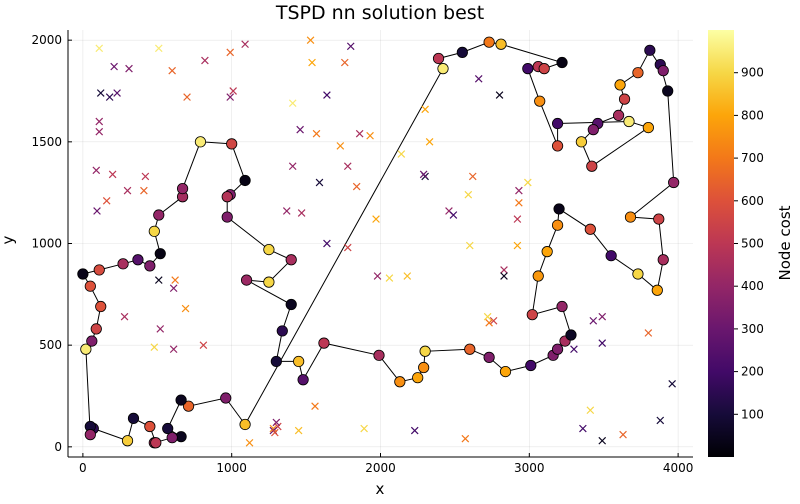  I want to click on y-axis-ticks: 0 500 1000 1500 2000, so click(51, 243).